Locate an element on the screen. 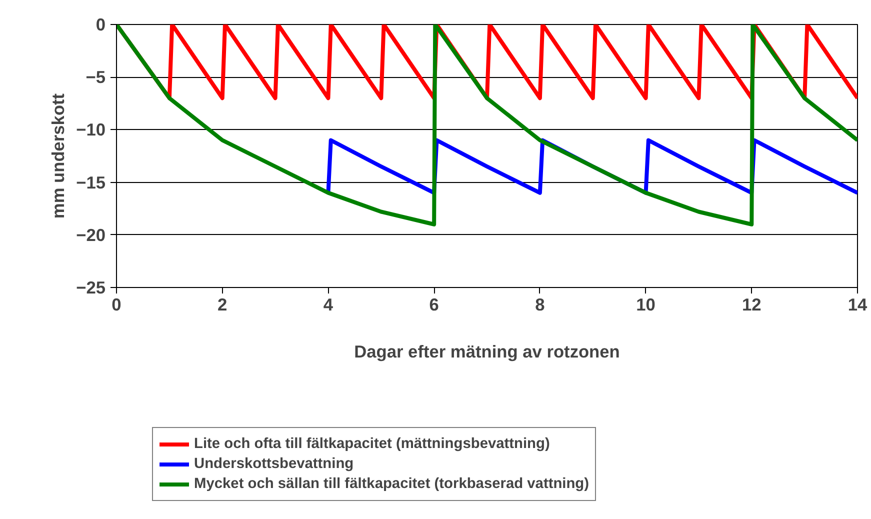 This screenshot has height=519, width=871. y-tick-label: 0 is located at coordinates (101, 24).